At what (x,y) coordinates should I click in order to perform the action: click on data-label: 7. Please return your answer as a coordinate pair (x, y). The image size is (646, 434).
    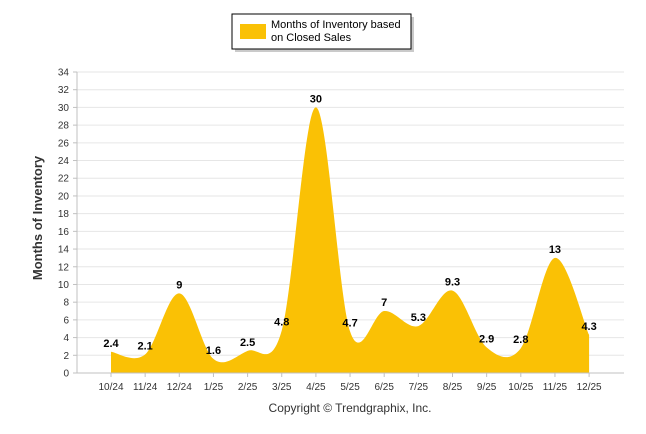
    Looking at the image, I should click on (384, 303).